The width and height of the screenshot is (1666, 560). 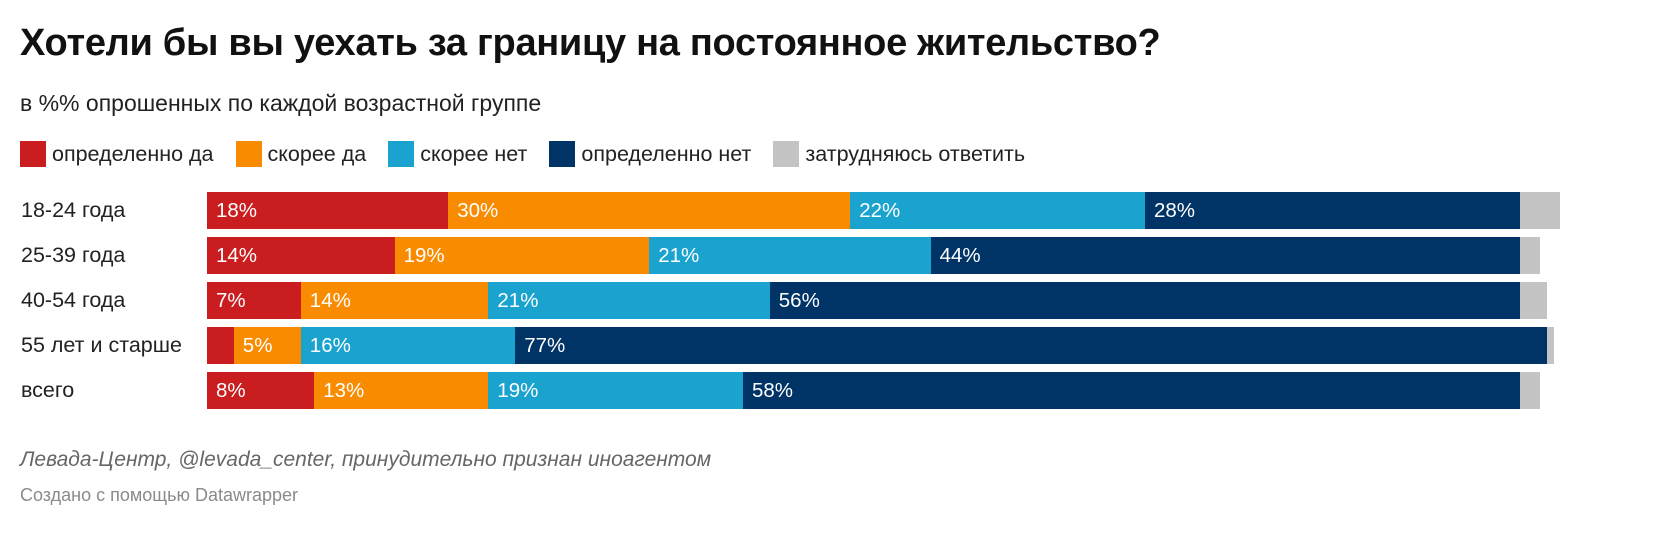 I want to click on bar-segment: 44%, so click(x=1225, y=255).